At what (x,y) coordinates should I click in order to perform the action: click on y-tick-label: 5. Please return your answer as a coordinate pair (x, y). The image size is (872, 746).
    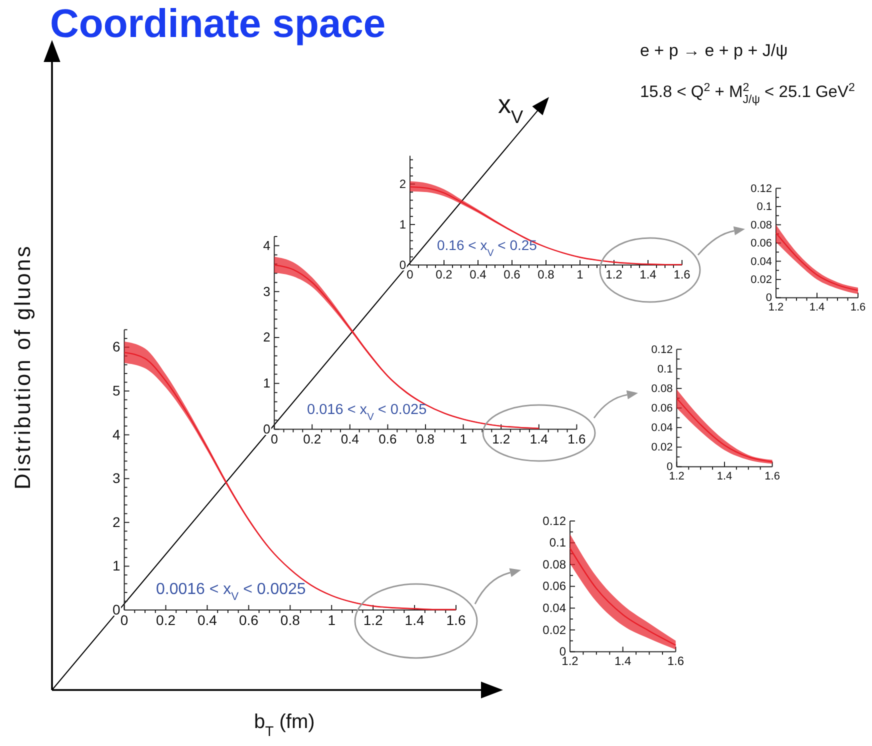
    Looking at the image, I should click on (116, 390).